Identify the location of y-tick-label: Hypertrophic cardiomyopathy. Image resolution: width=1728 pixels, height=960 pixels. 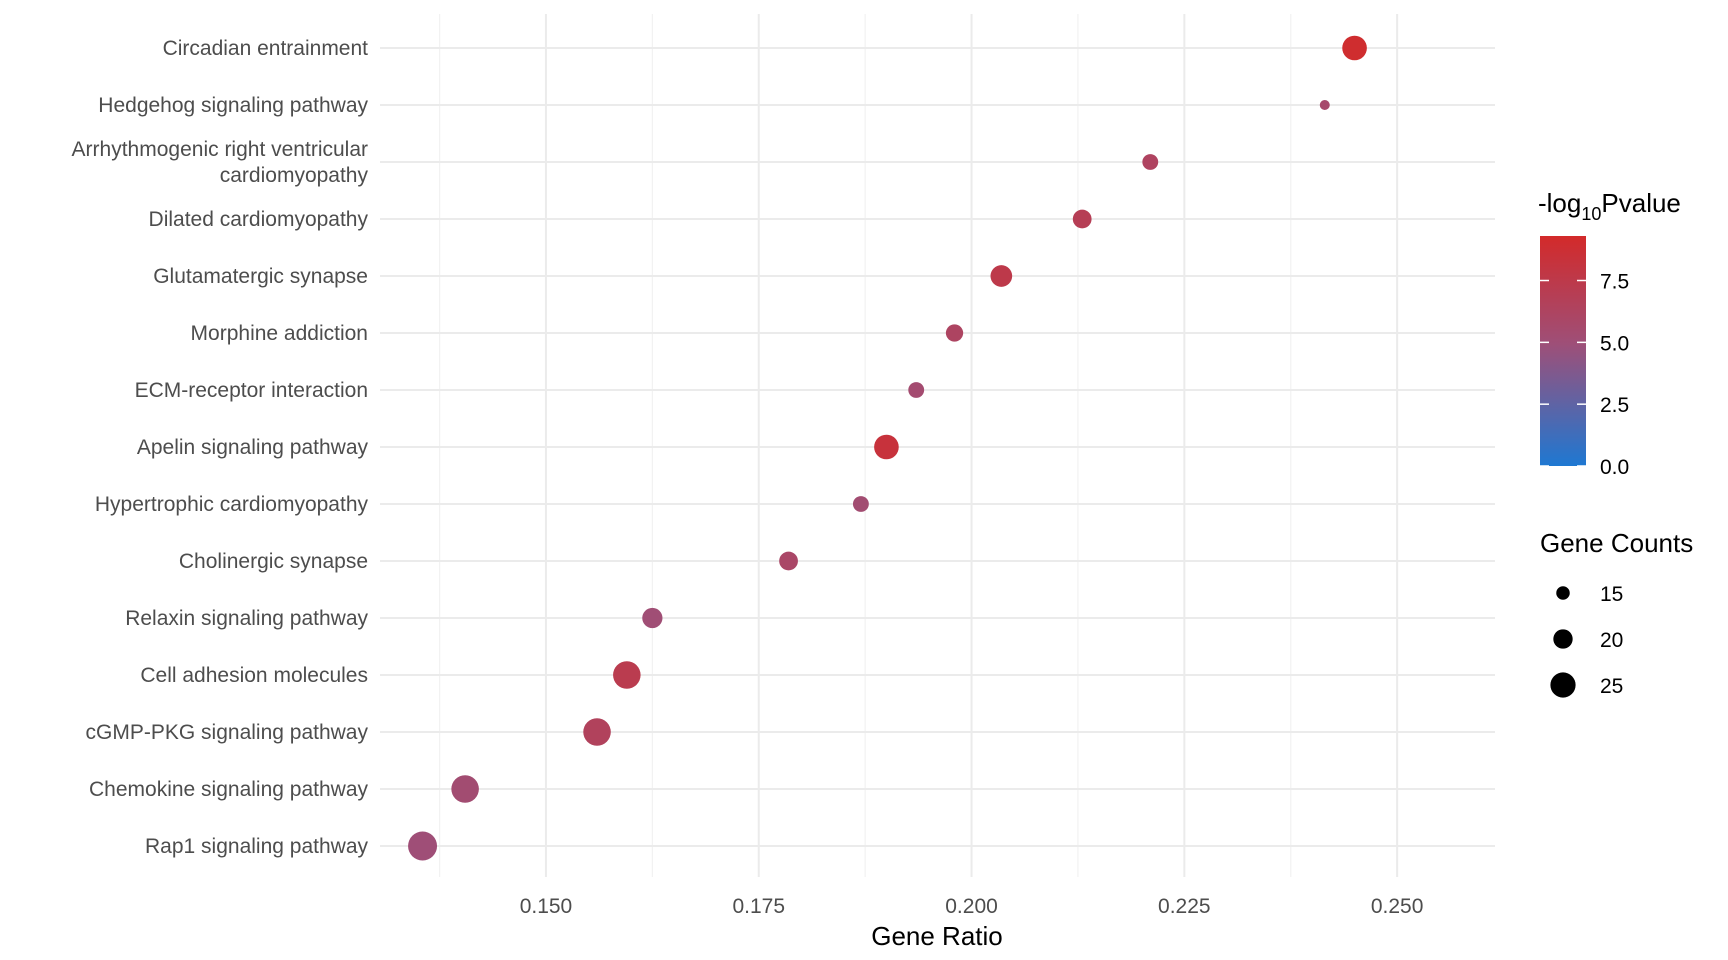
(232, 504).